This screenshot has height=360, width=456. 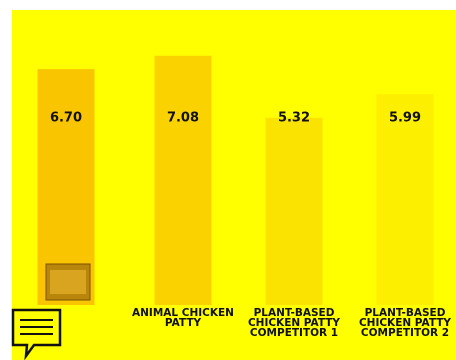 I want to click on value-label: 7.08, so click(x=183, y=118).